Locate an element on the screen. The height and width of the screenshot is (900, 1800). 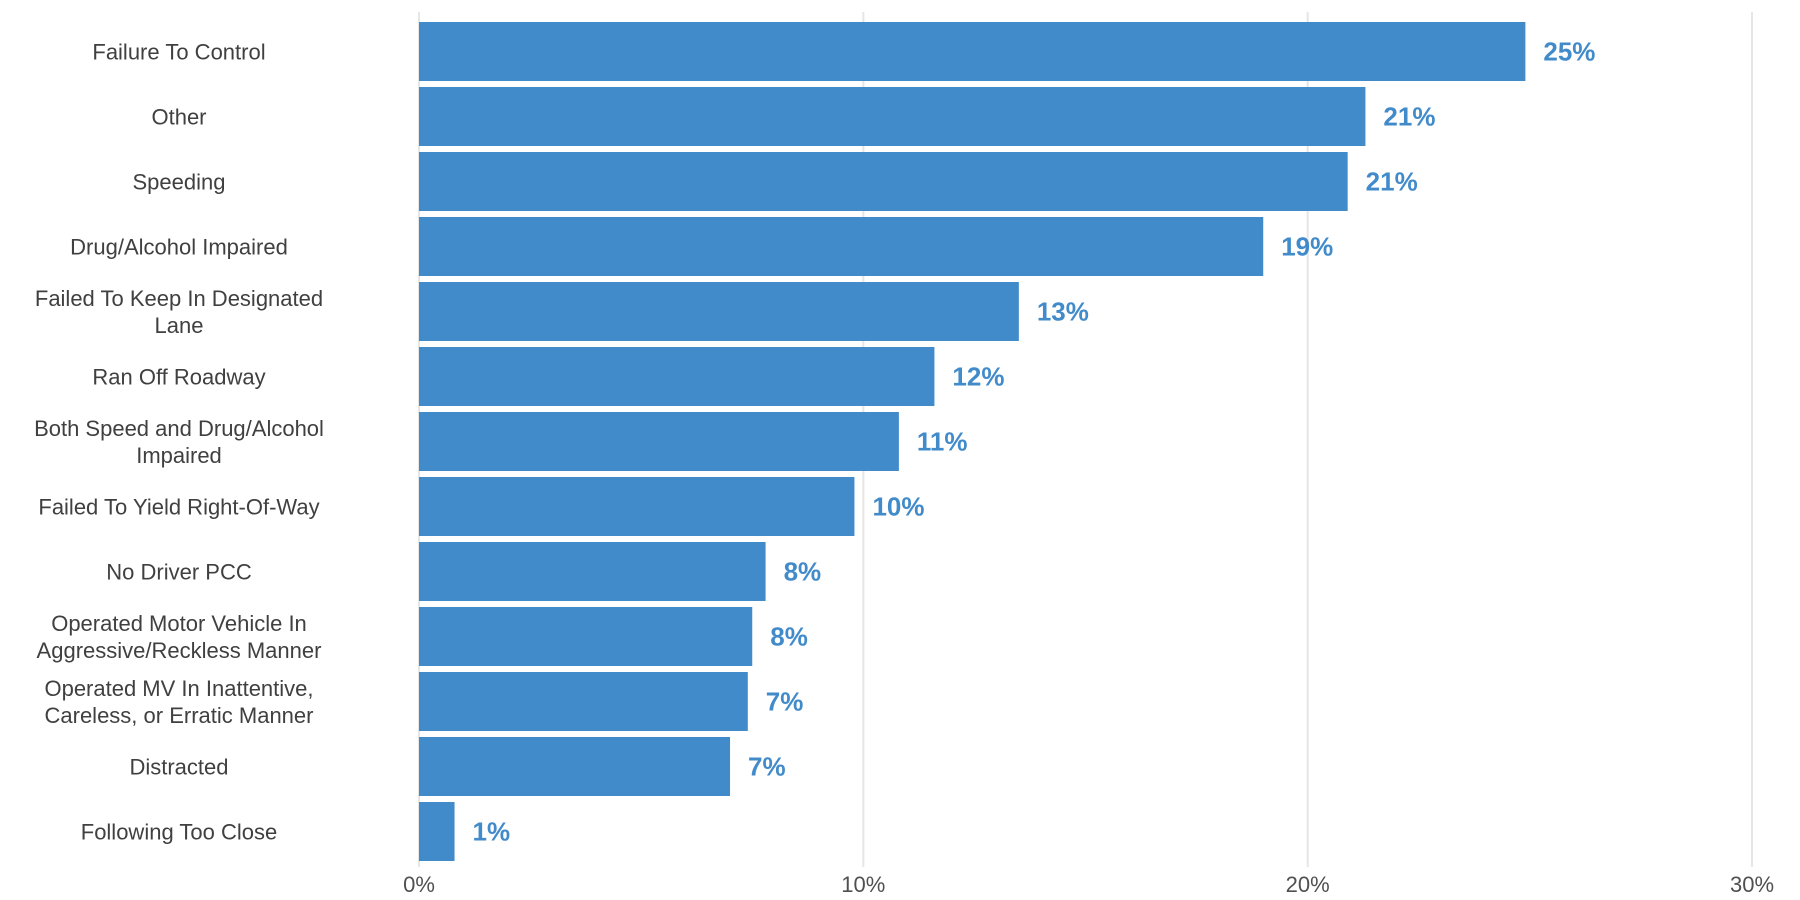
bar-value-label: 19% is located at coordinates (1307, 247).